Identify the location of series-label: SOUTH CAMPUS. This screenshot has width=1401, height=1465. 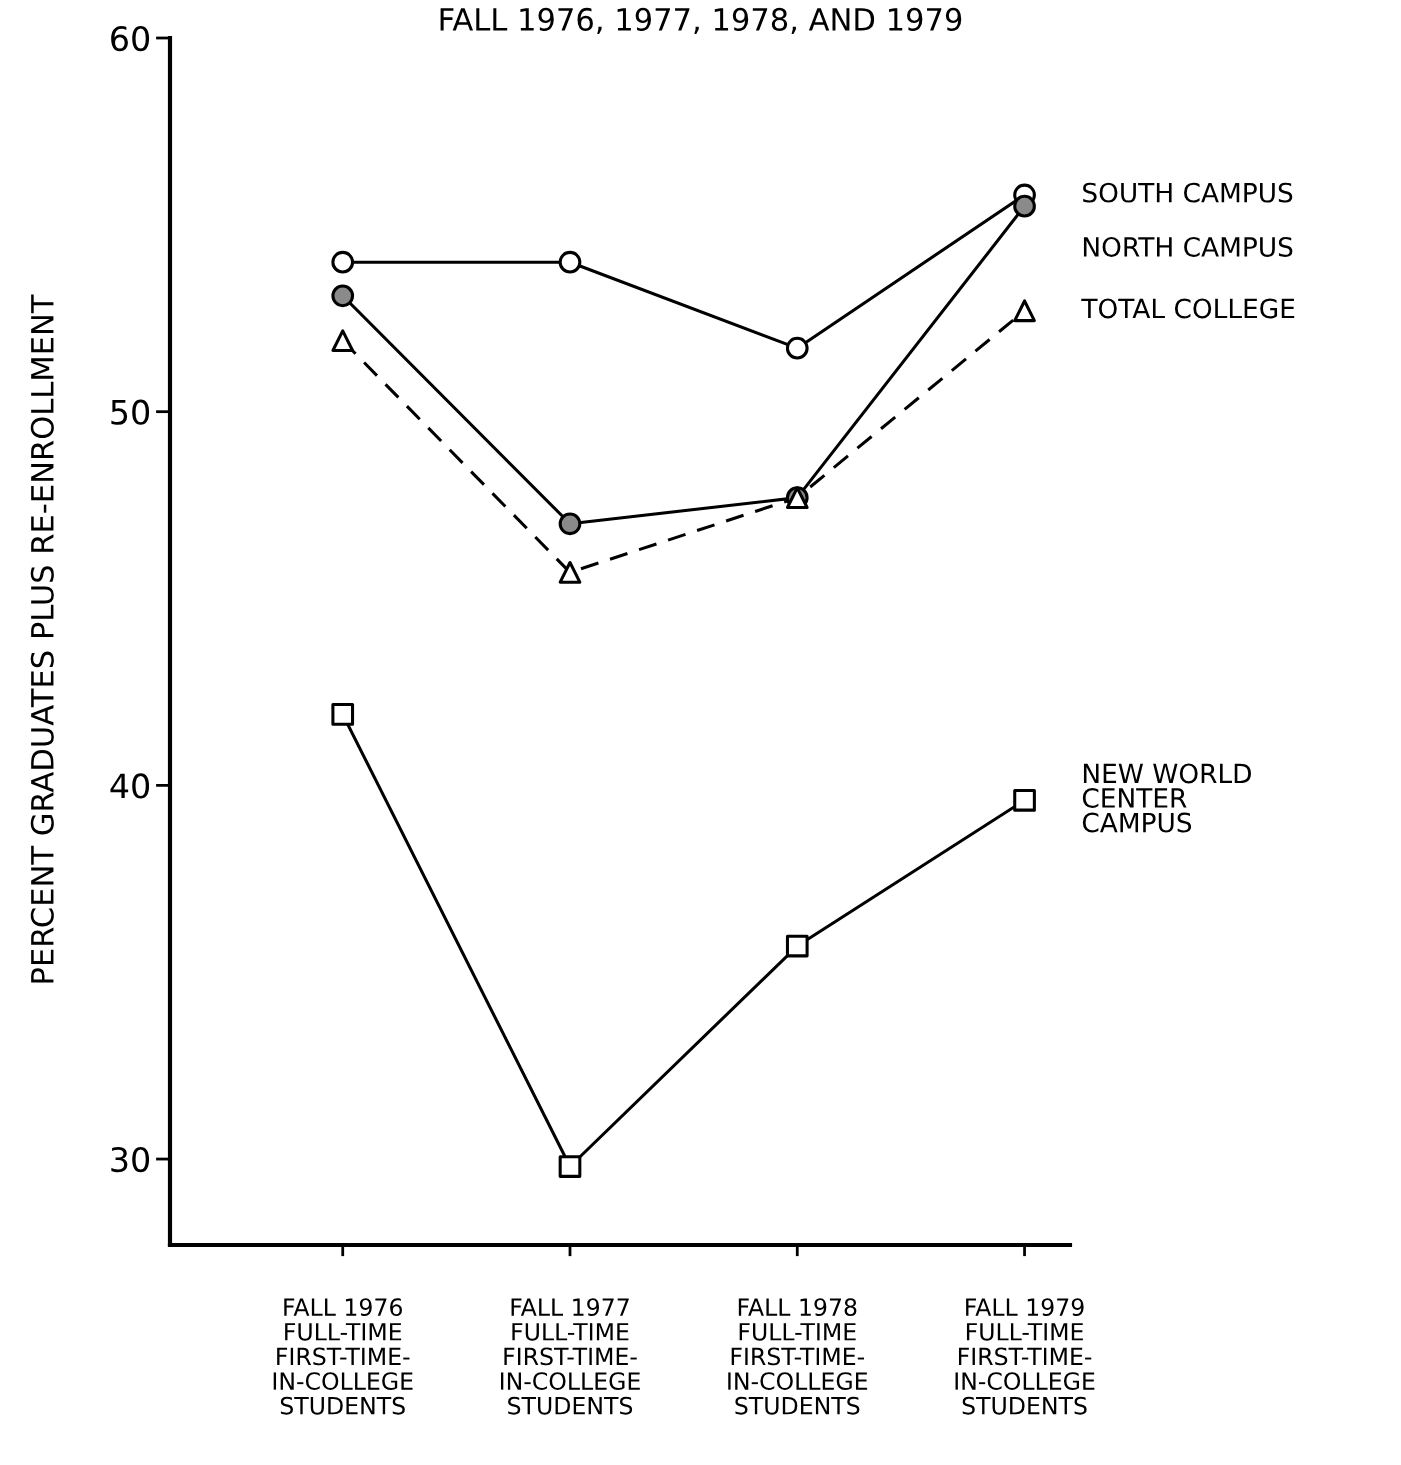
(1188, 192).